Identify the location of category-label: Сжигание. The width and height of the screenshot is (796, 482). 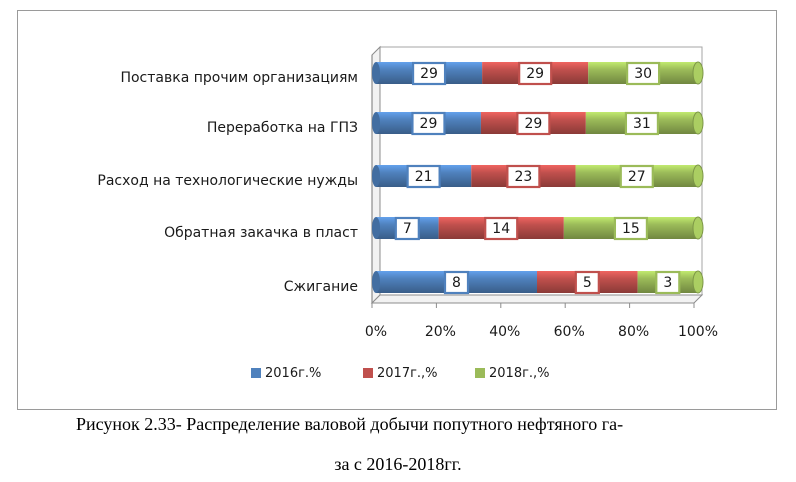
(321, 287).